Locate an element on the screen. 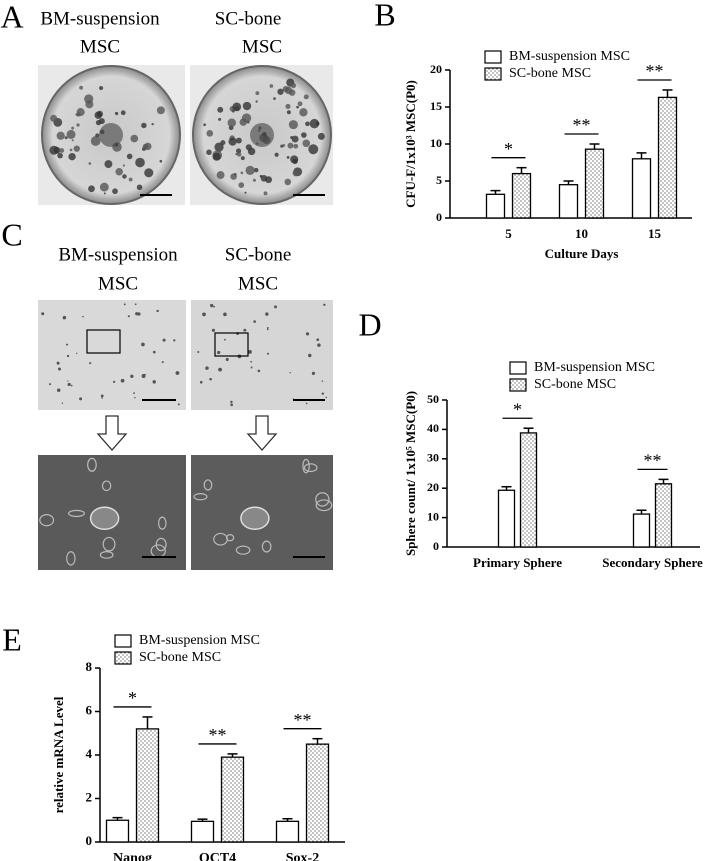 The width and height of the screenshot is (708, 861). caption: BM-suspension is located at coordinates (118, 254).